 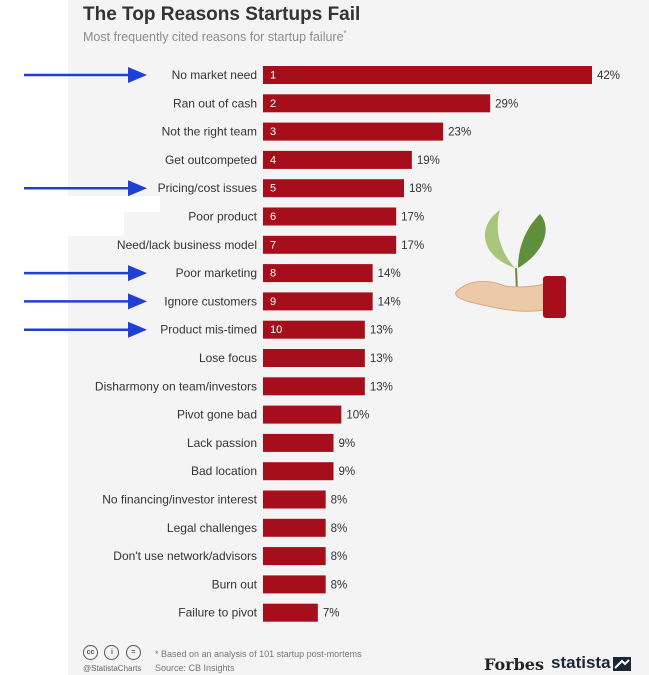 What do you see at coordinates (276, 330) in the screenshot?
I see `rank-label: 10` at bounding box center [276, 330].